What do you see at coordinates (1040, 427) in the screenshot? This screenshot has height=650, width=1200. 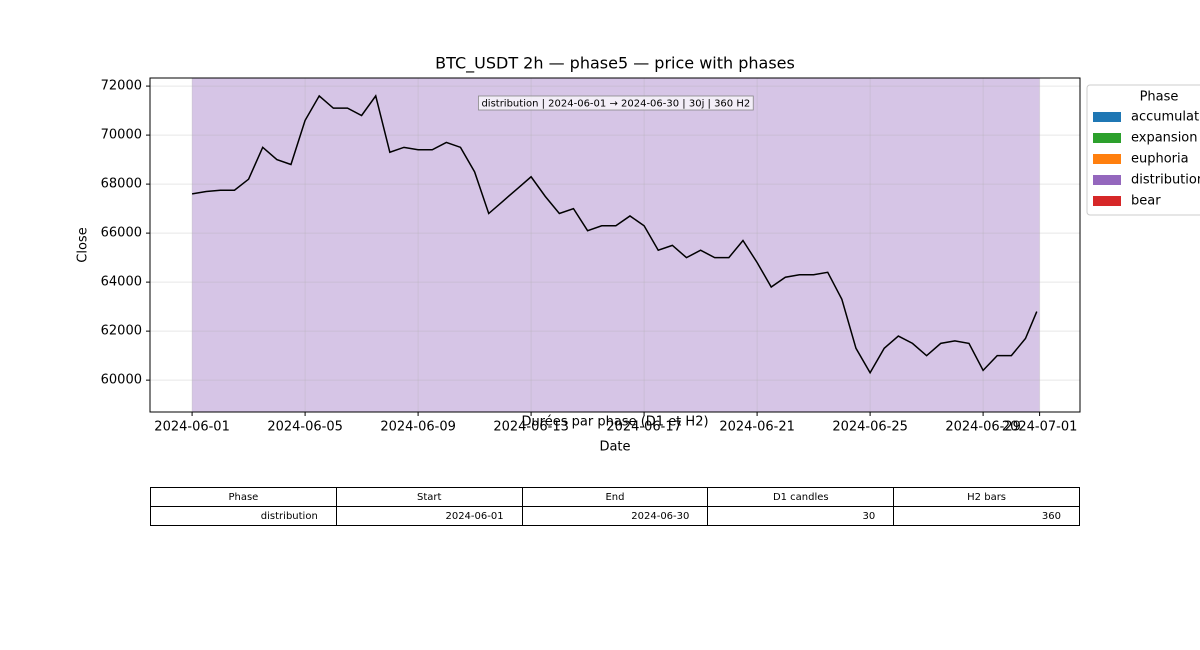 I see `x-tick-label: 2024-07-01` at bounding box center [1040, 427].